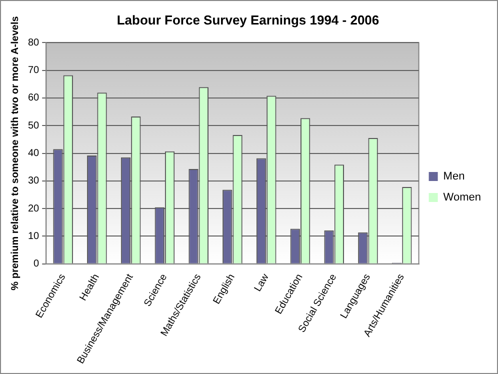 Image resolution: width=498 pixels, height=374 pixels. What do you see at coordinates (15, 153) in the screenshot?
I see `y-axis-title: % premium relative to someone with two or more A-levels` at bounding box center [15, 153].